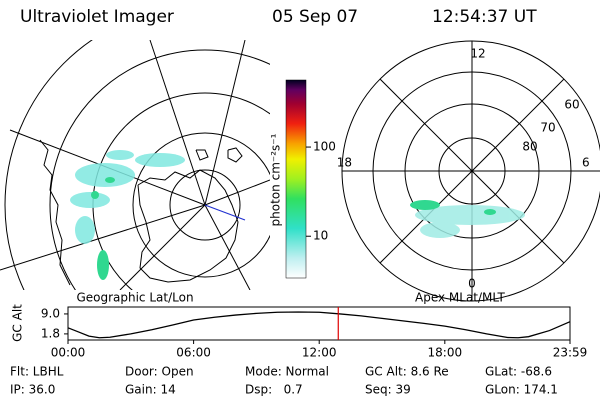 This screenshot has width=600, height=400. What do you see at coordinates (18, 323) in the screenshot?
I see `y-axis-title: GC Alt` at bounding box center [18, 323].